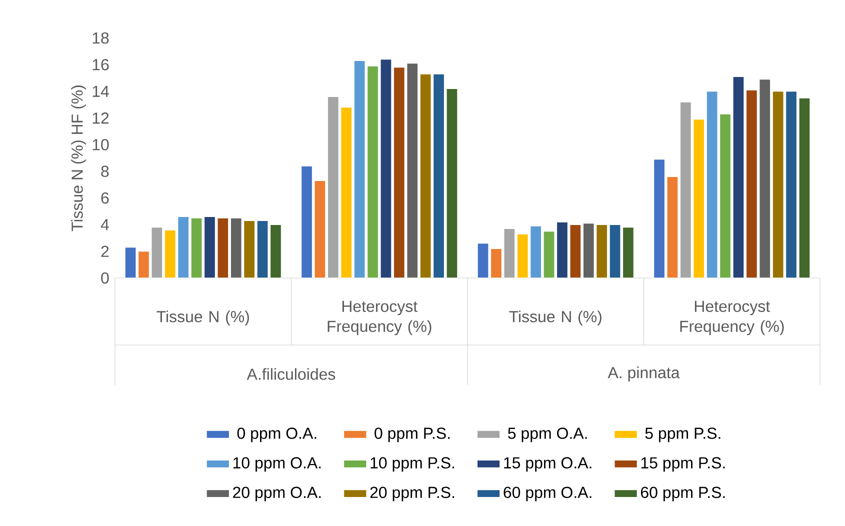 The height and width of the screenshot is (526, 845). Describe the element at coordinates (100, 118) in the screenshot. I see `y-tick-label: 12` at that location.